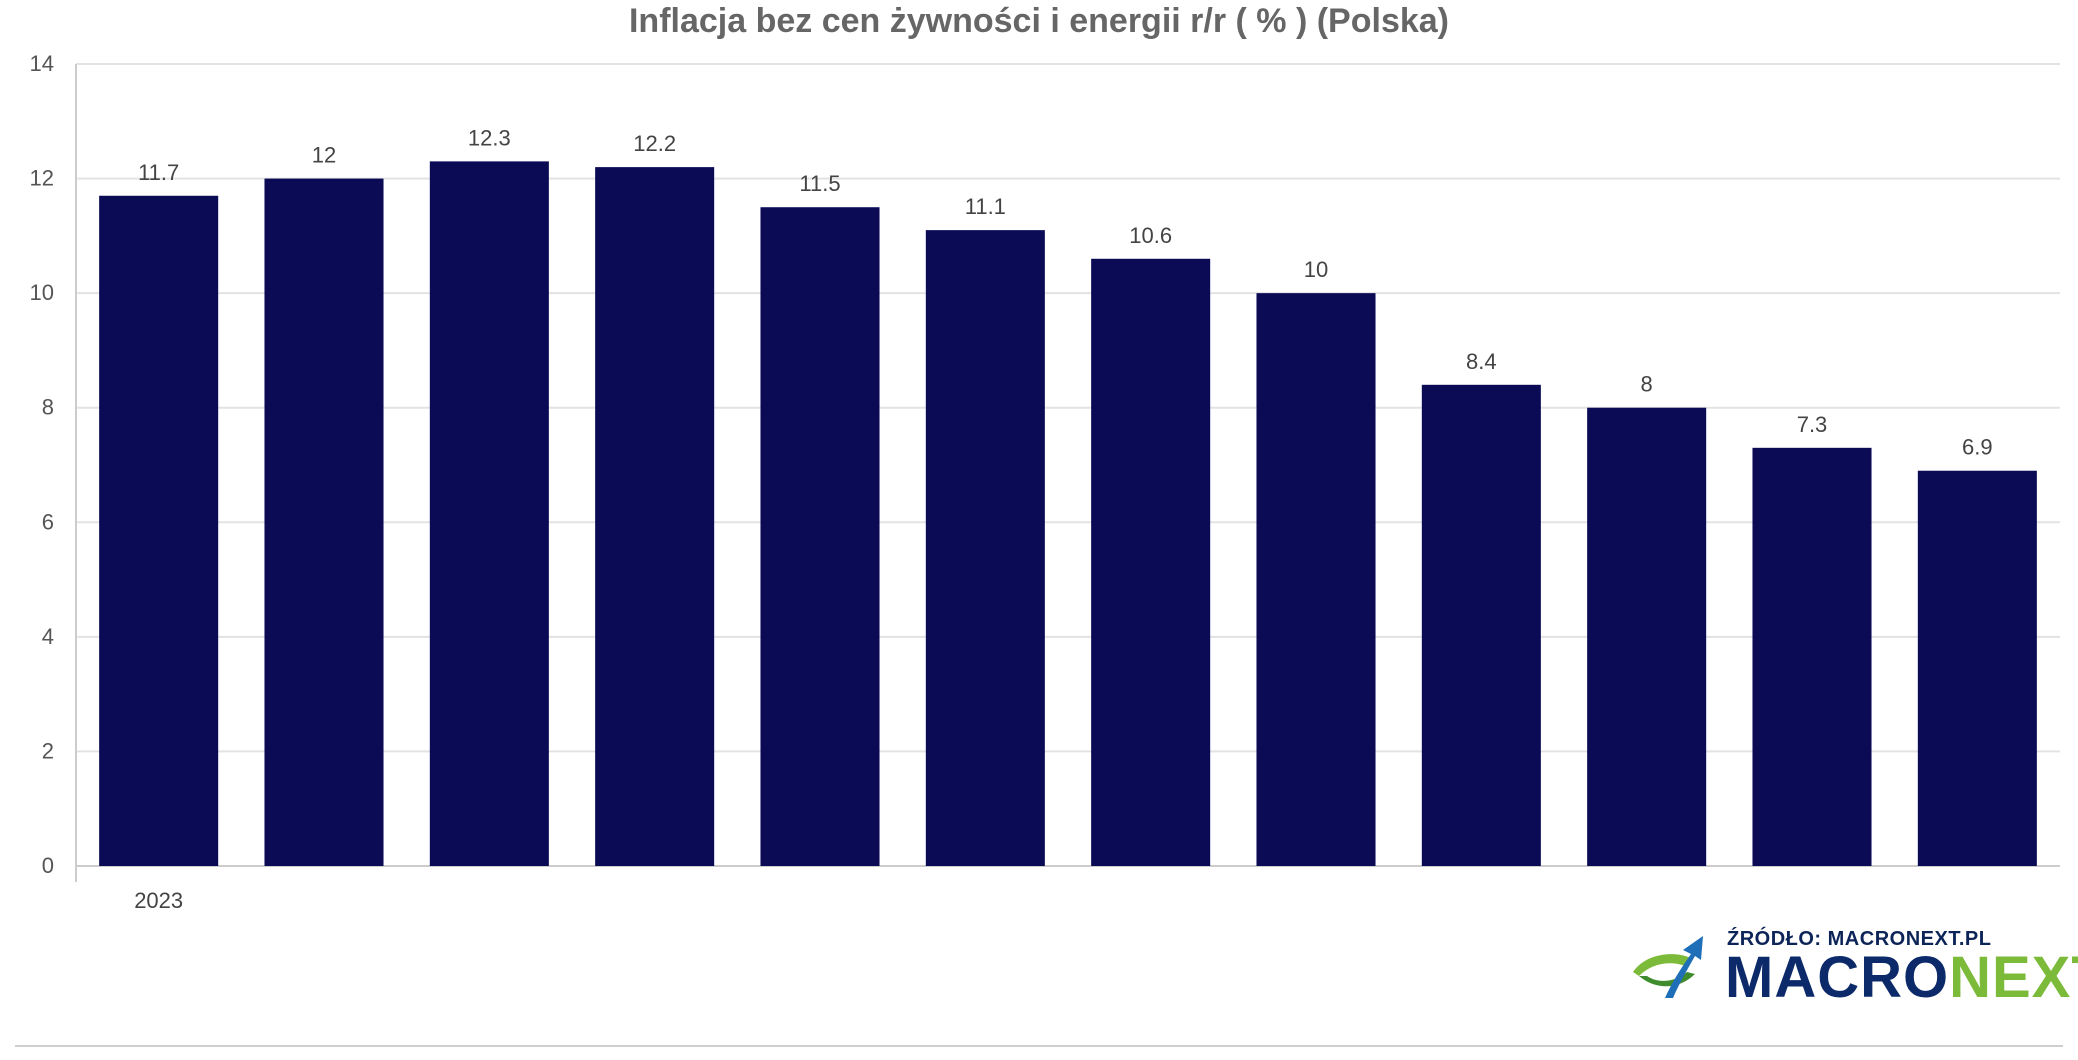  I want to click on bar-value-label: 10, so click(1316, 269).